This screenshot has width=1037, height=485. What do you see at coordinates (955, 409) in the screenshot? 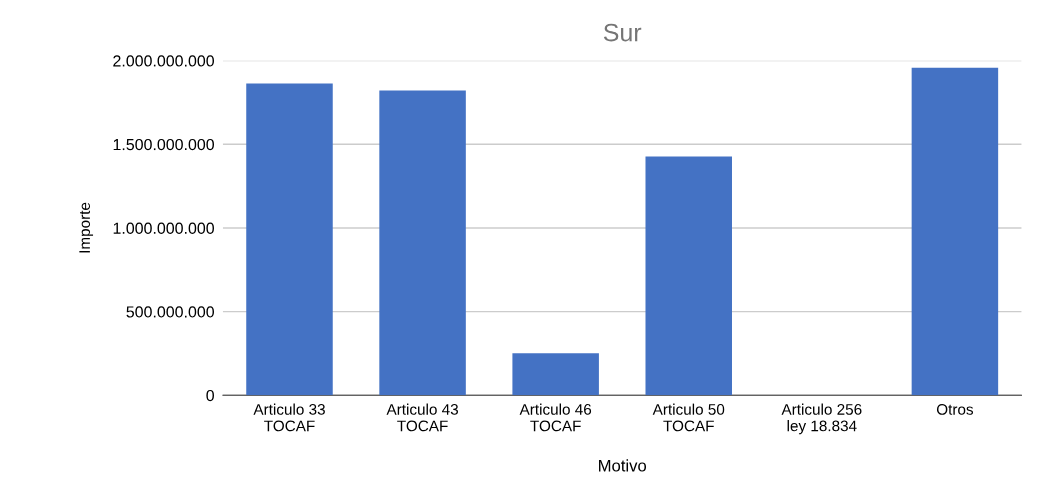
I see `x-tick-label: Otros` at bounding box center [955, 409].